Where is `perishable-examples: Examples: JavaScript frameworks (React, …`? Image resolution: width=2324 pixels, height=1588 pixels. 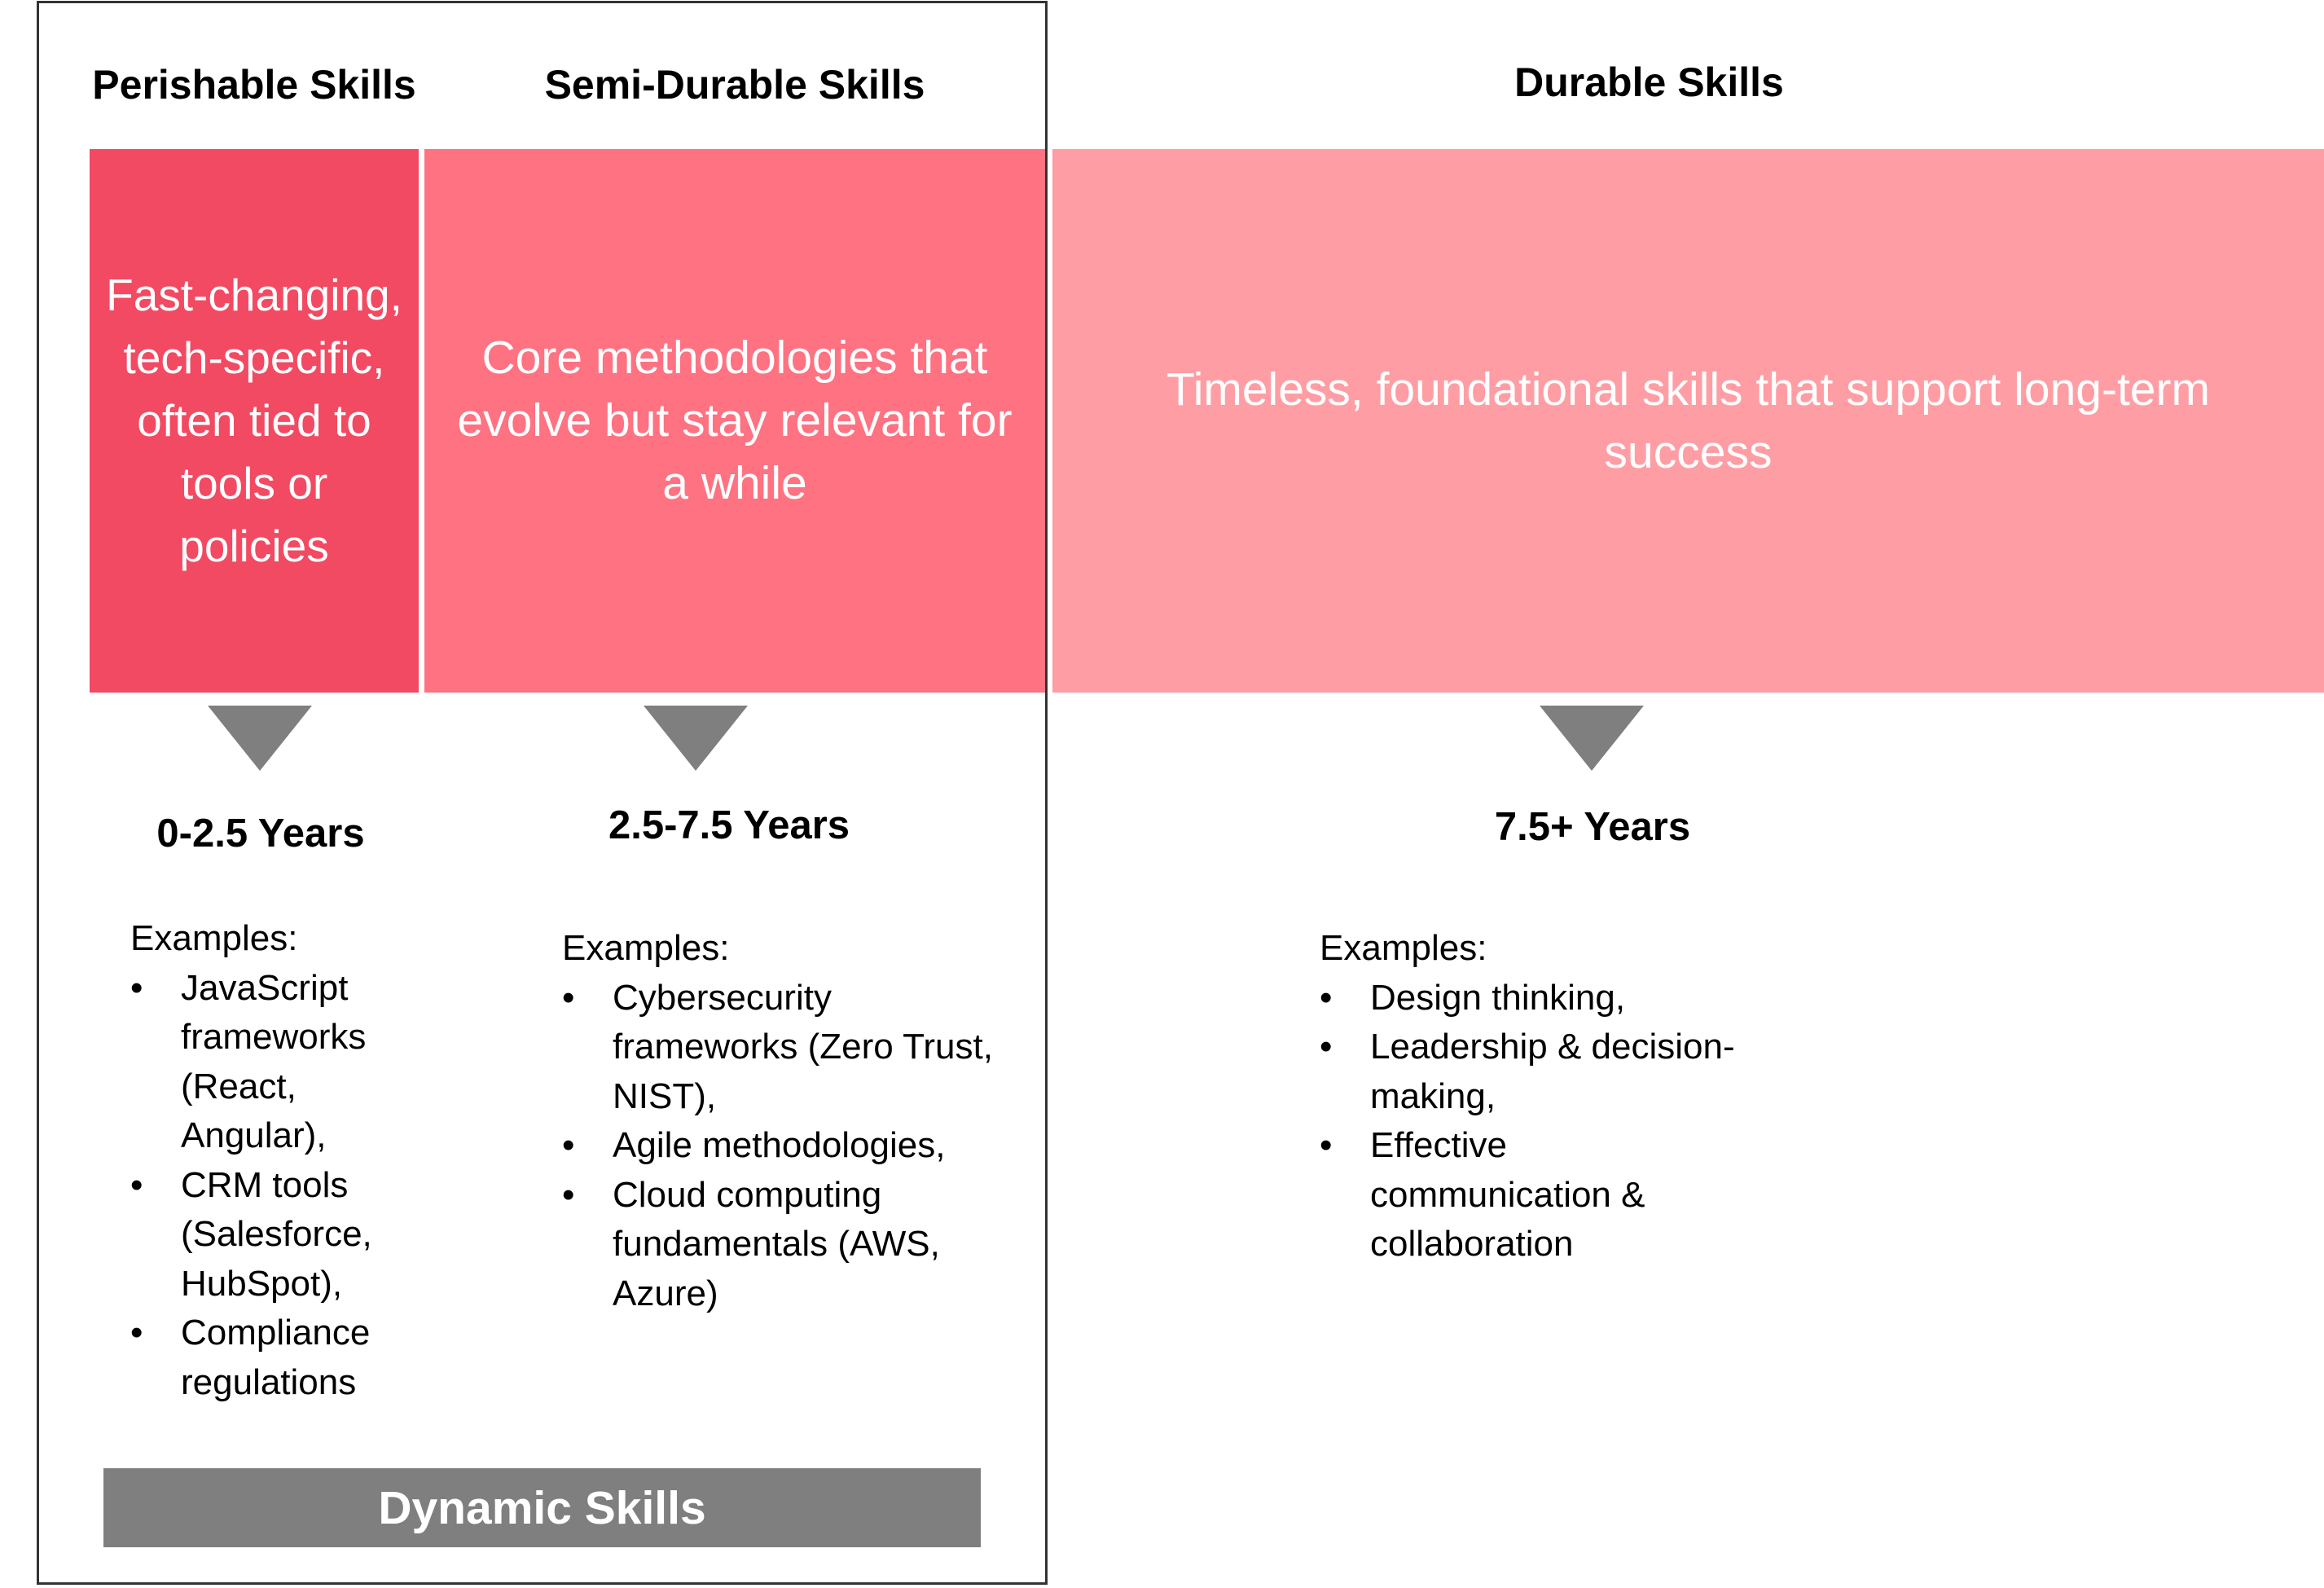
perishable-examples: Examples: JavaScript frameworks (React, … is located at coordinates (268, 1160).